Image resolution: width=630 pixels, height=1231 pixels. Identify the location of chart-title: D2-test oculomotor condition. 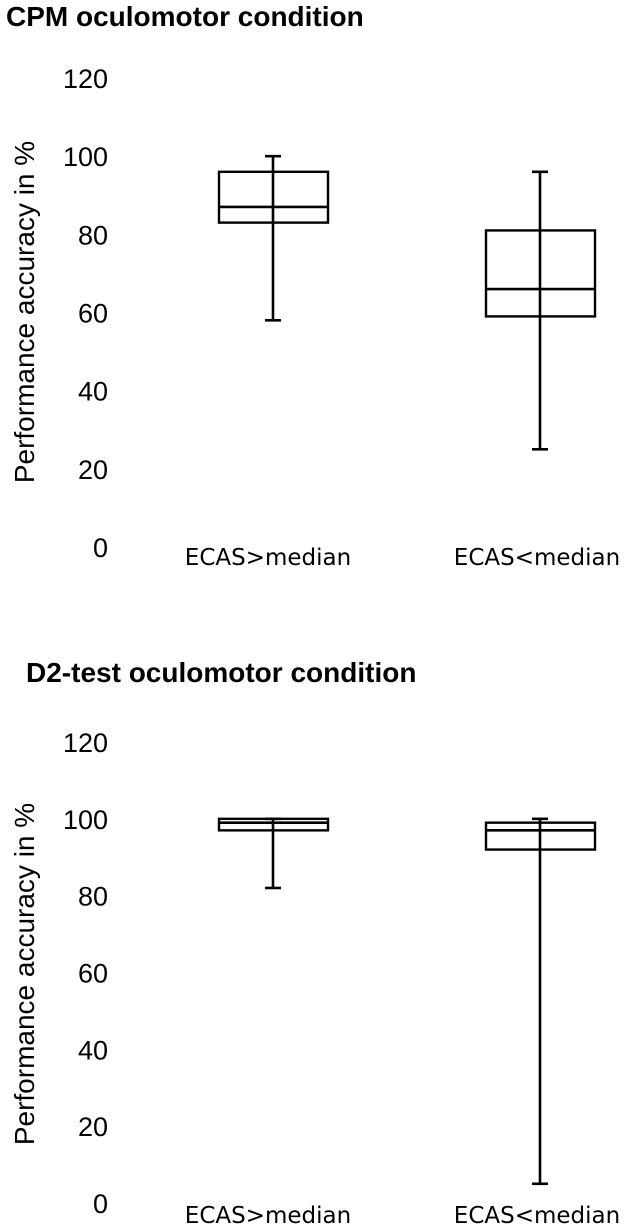
(221, 672).